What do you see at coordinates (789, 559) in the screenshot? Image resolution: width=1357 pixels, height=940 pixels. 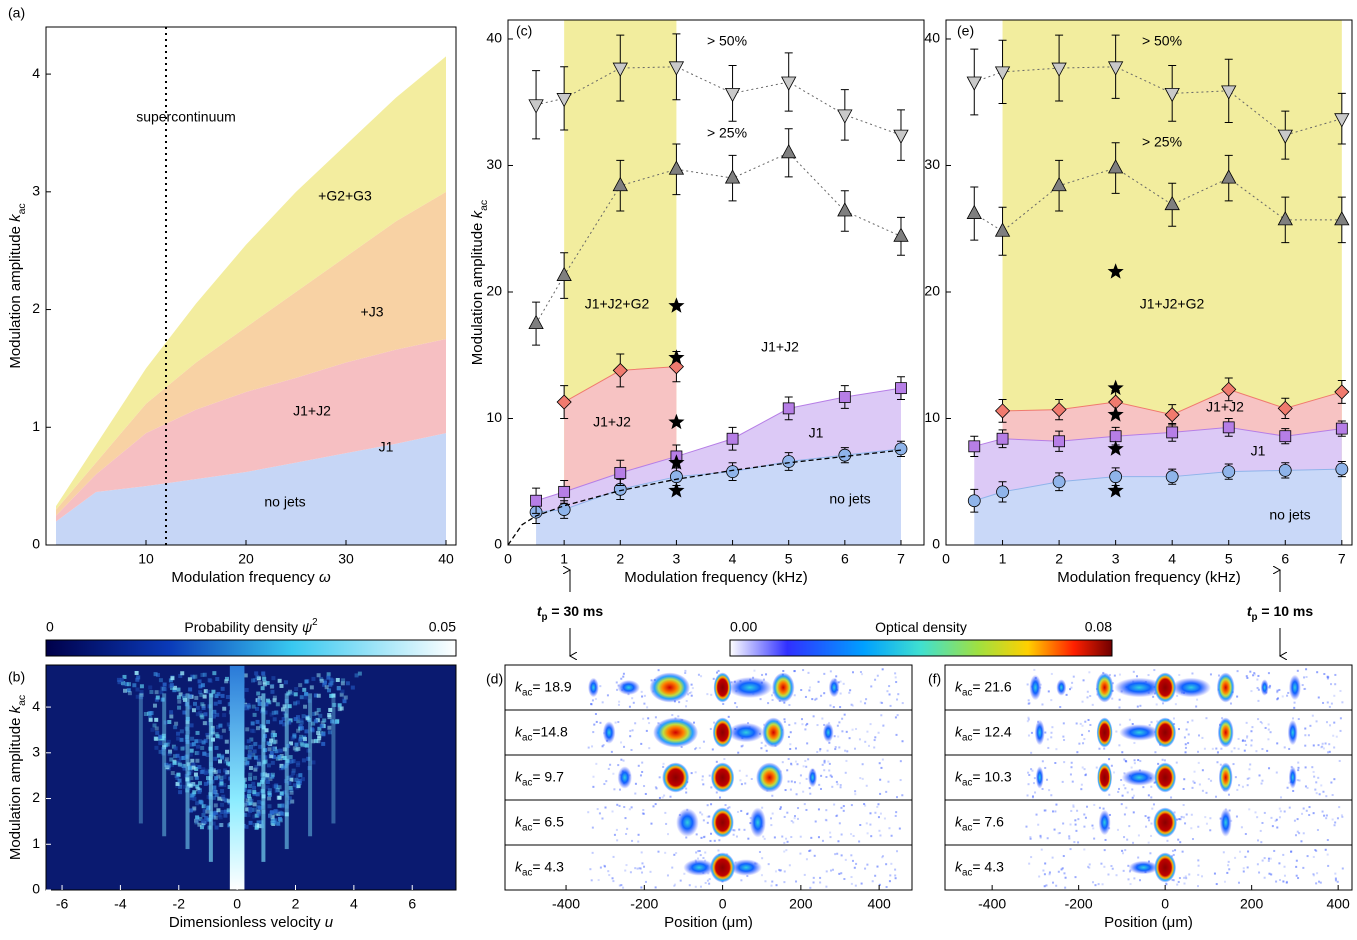 I see `x-tick-label: 5` at bounding box center [789, 559].